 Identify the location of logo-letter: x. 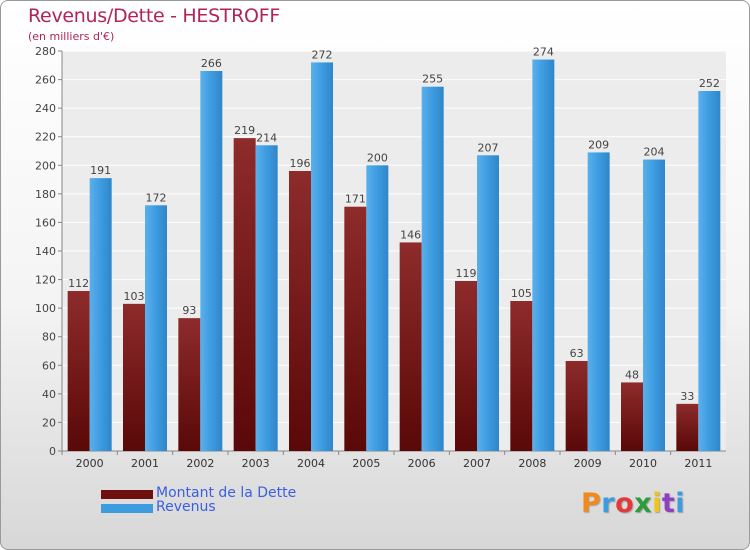
(643, 503).